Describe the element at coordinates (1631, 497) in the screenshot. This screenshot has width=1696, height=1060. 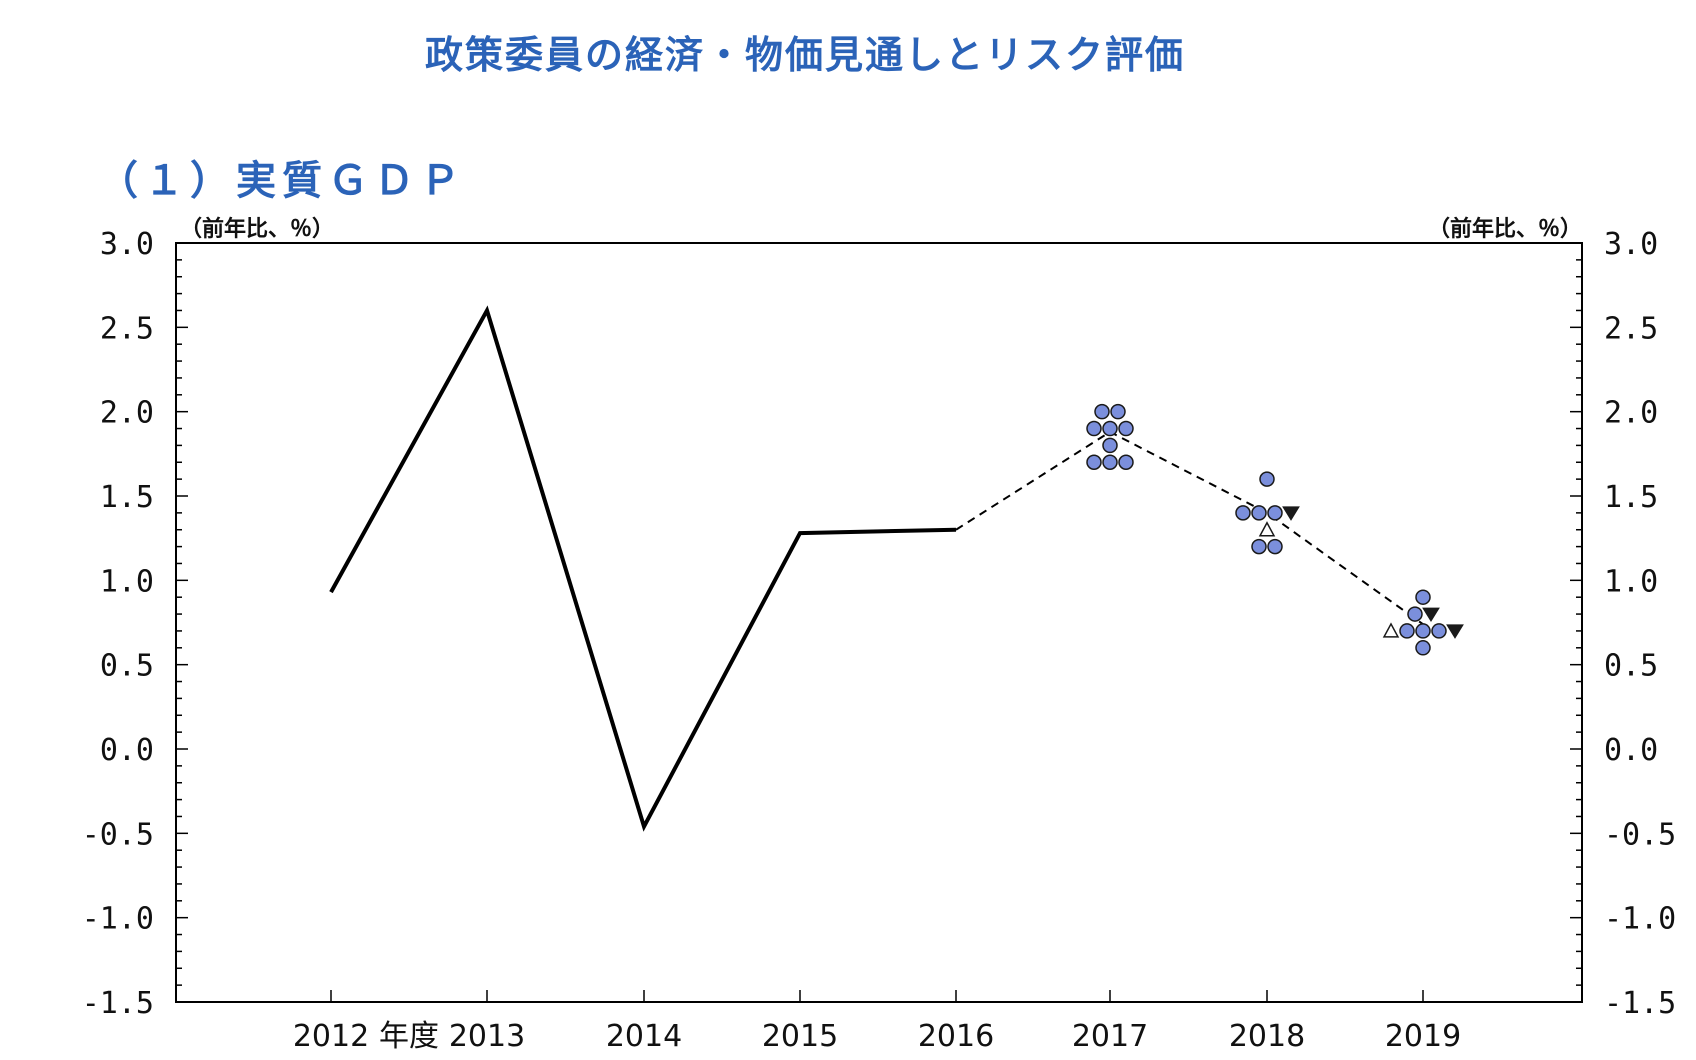
I see `y-right-tick-label: 1.5` at that location.